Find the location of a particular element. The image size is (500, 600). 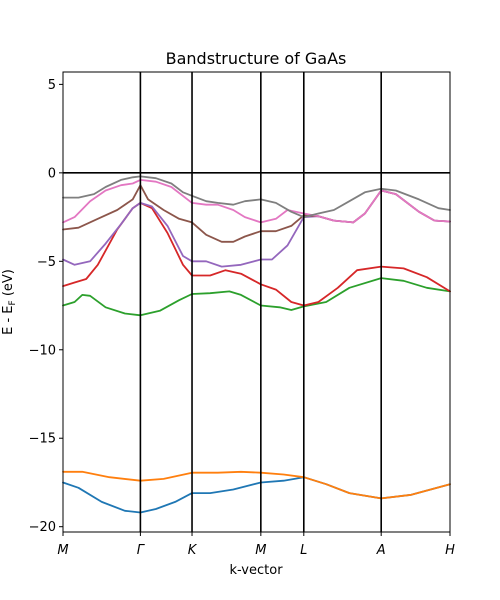

chart-title: Bandstructure of GaAs is located at coordinates (256, 58).